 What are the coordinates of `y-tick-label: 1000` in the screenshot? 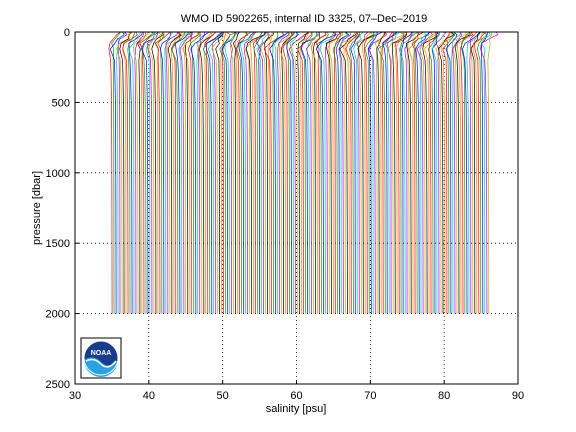 It's located at (58, 174).